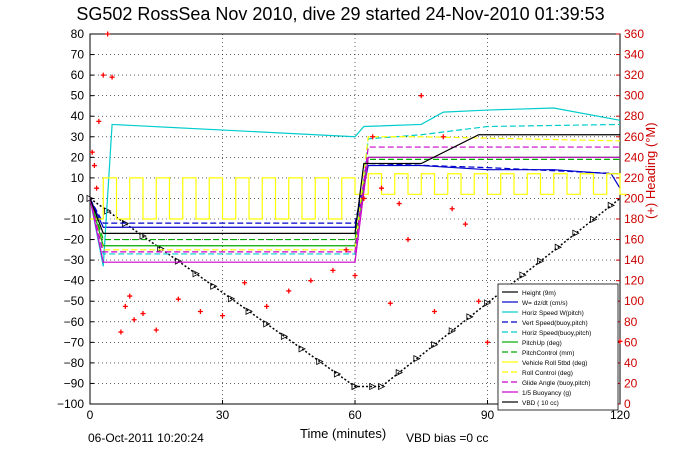  I want to click on x-axis-label: Time (minutes), so click(343, 433).